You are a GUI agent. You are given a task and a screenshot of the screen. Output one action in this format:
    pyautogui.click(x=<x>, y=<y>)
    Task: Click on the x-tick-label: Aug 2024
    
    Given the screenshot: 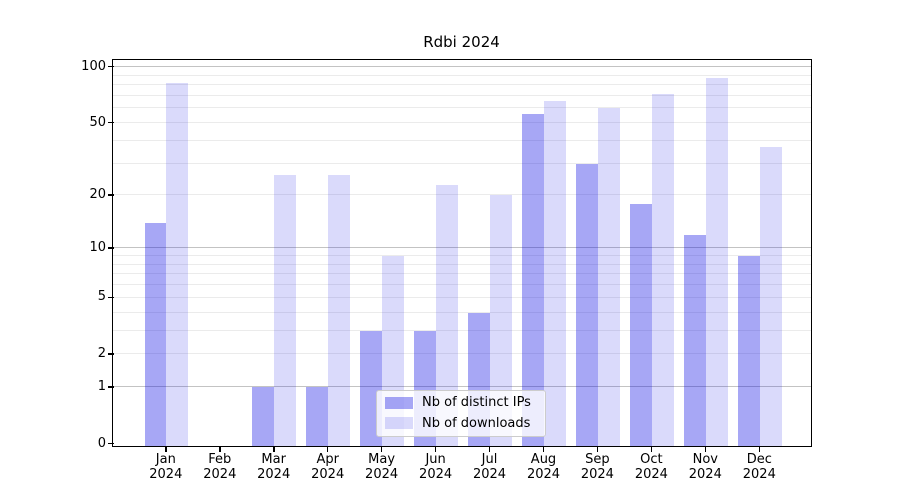 What is the action you would take?
    pyautogui.click(x=544, y=467)
    